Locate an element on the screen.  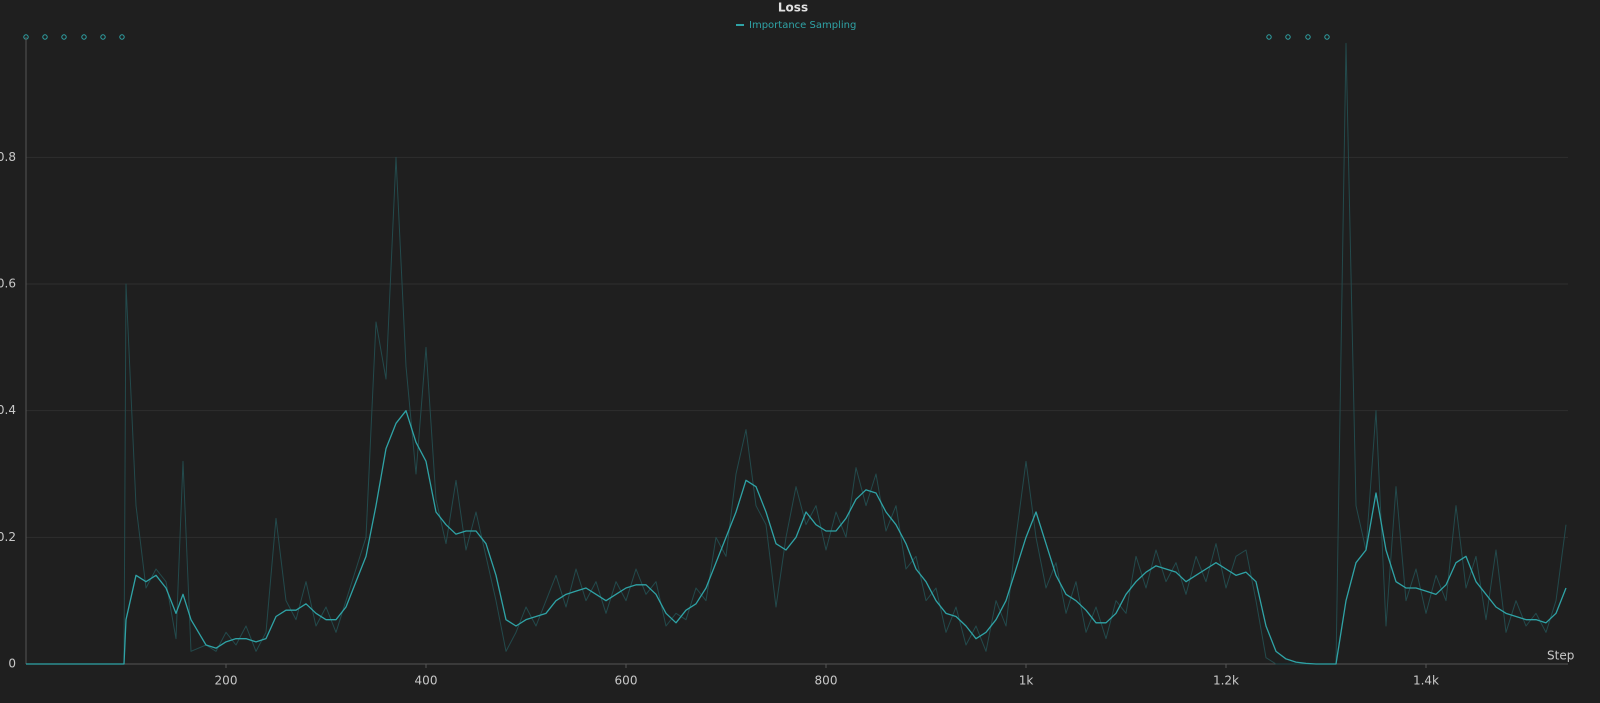
chart-title: Loss is located at coordinates (793, 8).